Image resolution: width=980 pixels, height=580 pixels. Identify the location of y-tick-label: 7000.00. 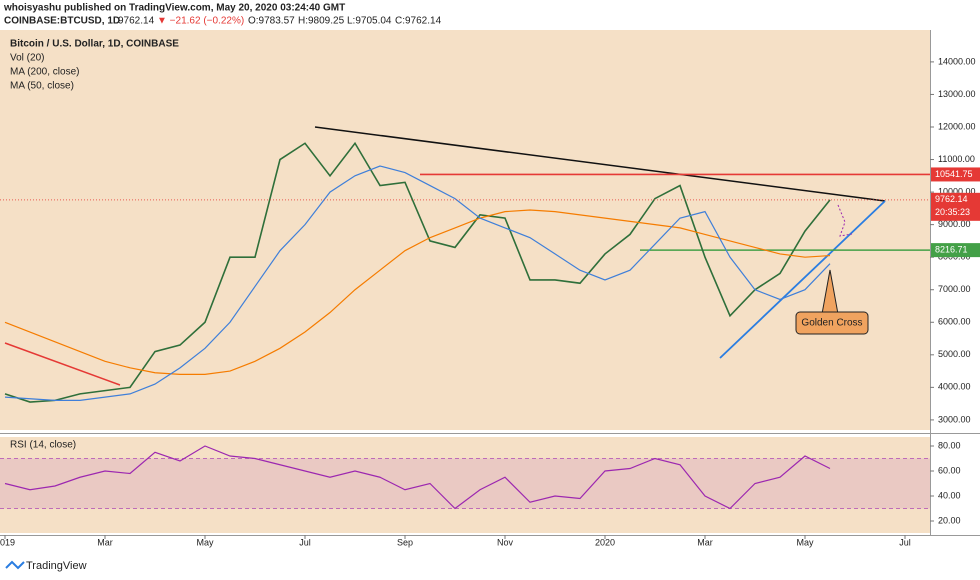
(954, 289).